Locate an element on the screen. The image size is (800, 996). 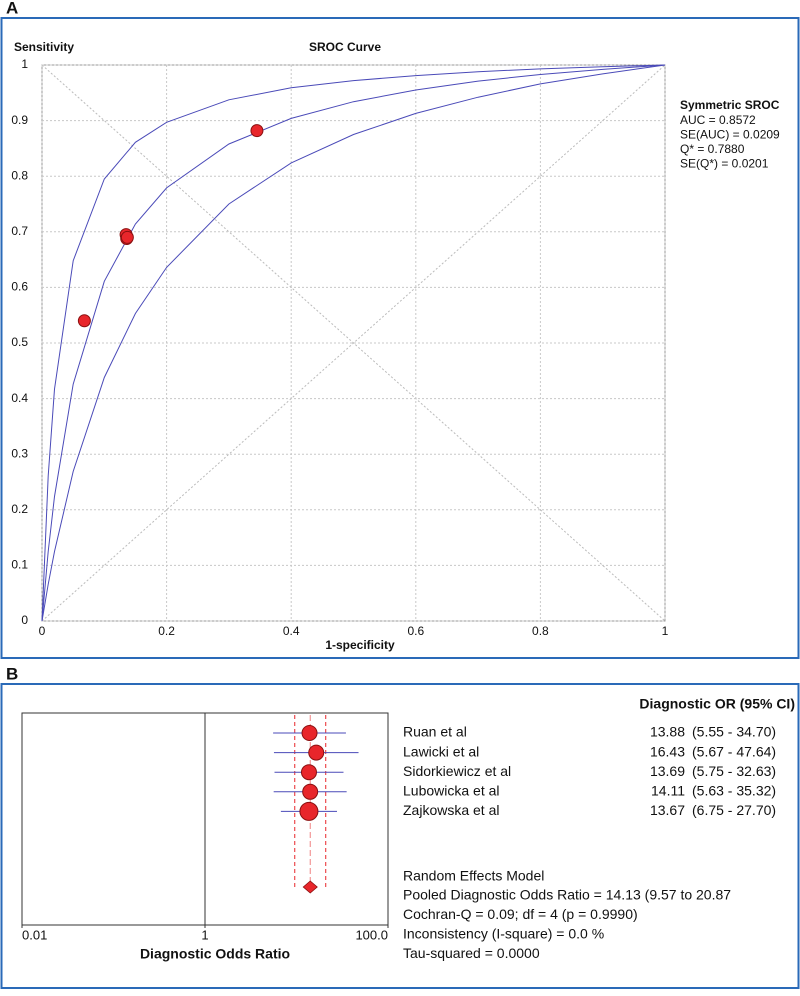
annotation-line: SE(AUC) = 0.0209 is located at coordinates (730, 135).